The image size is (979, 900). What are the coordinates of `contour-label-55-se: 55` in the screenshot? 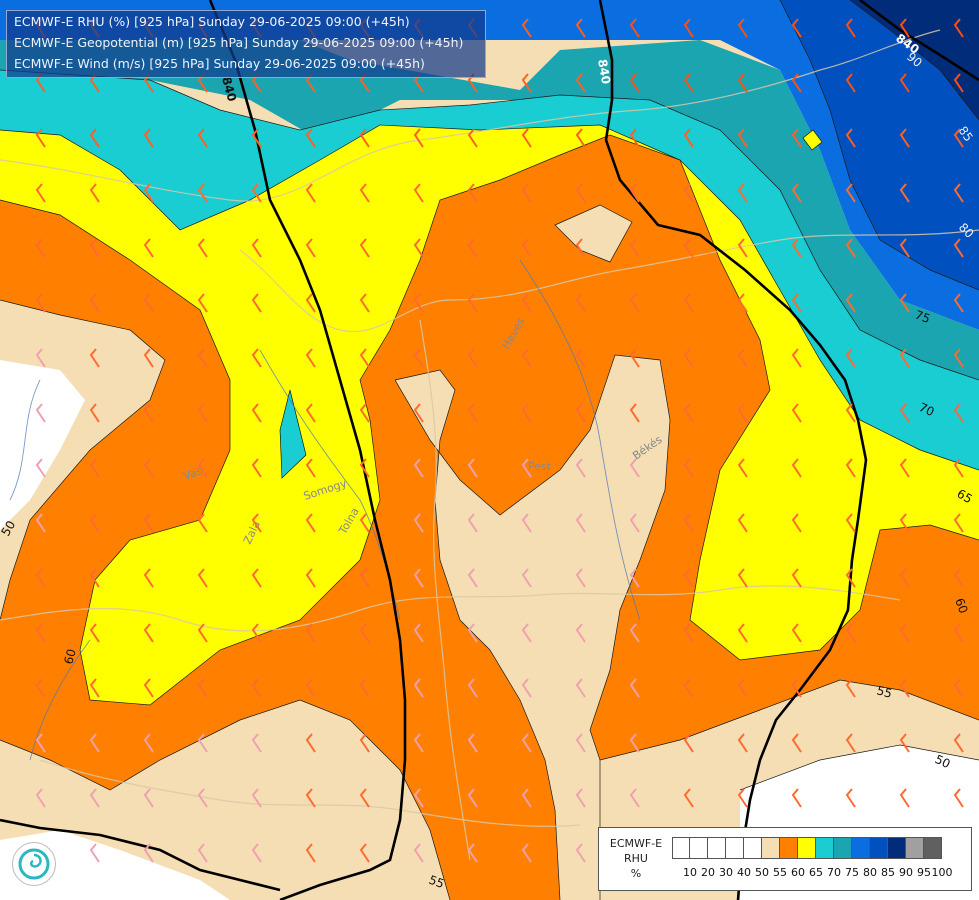 It's located at (884, 691).